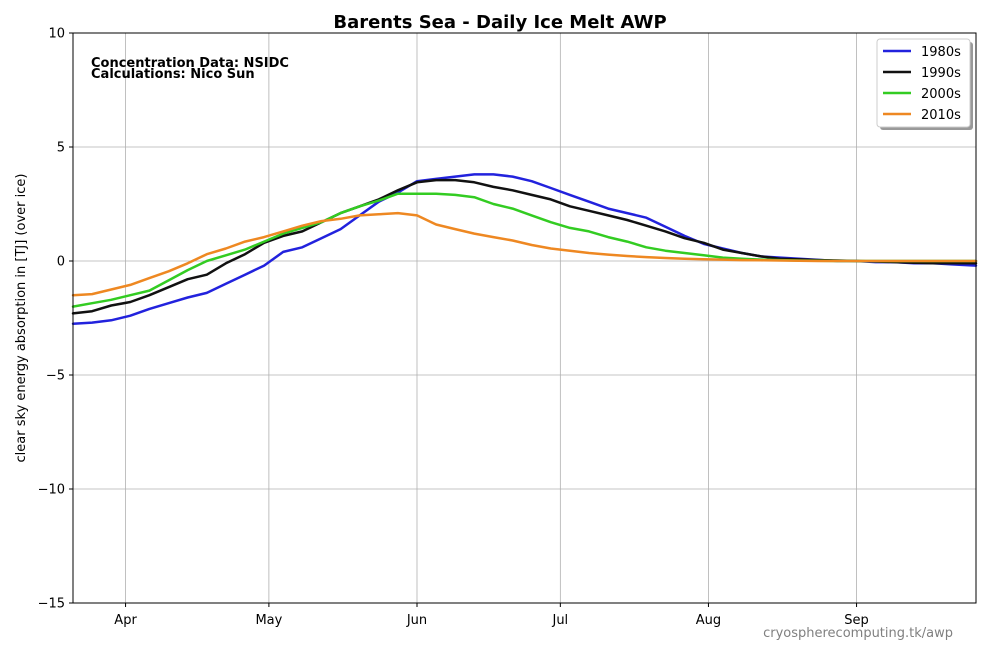 The height and width of the screenshot is (650, 1000). I want to click on x-tick-label-0: Apr, so click(125, 620).